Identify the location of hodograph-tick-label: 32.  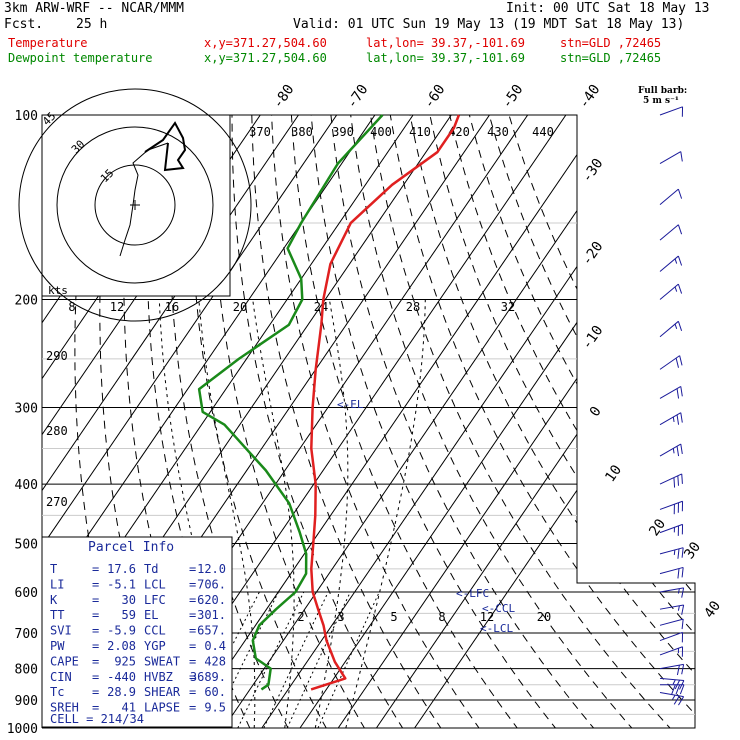
(508, 307).